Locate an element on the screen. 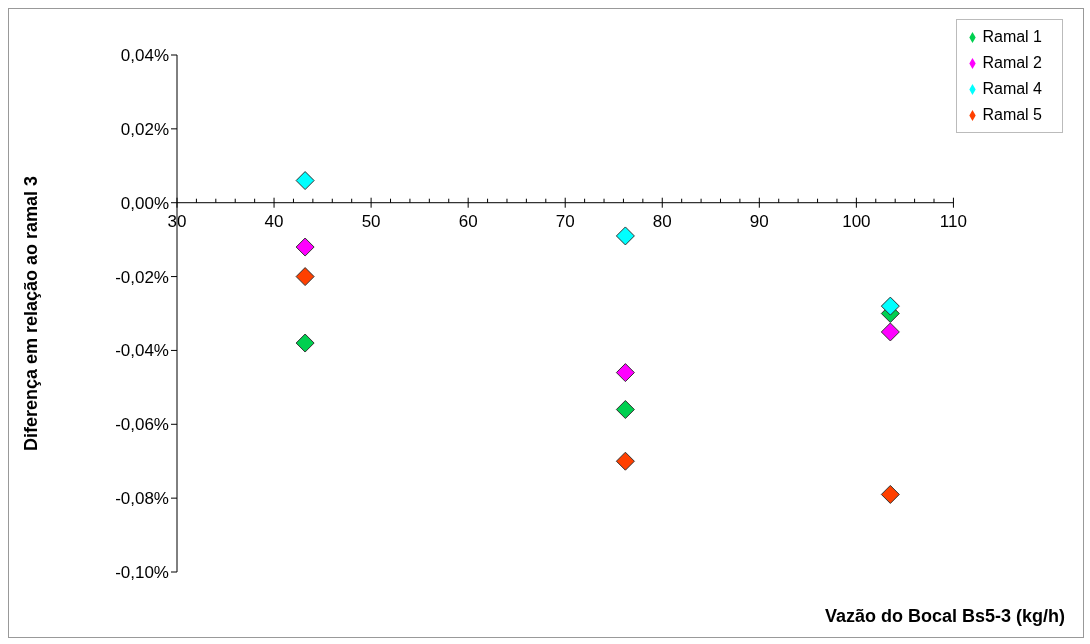 The image size is (1090, 644). x-axis-title: Vazão do Bocal Bs5-3 (kg/h) is located at coordinates (944, 616).